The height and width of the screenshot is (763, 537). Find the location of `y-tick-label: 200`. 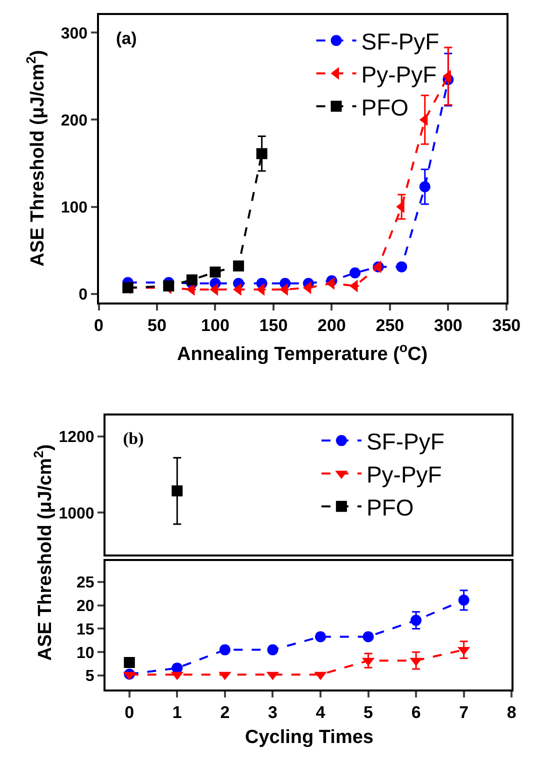

y-tick-label: 200 is located at coordinates (74, 121).